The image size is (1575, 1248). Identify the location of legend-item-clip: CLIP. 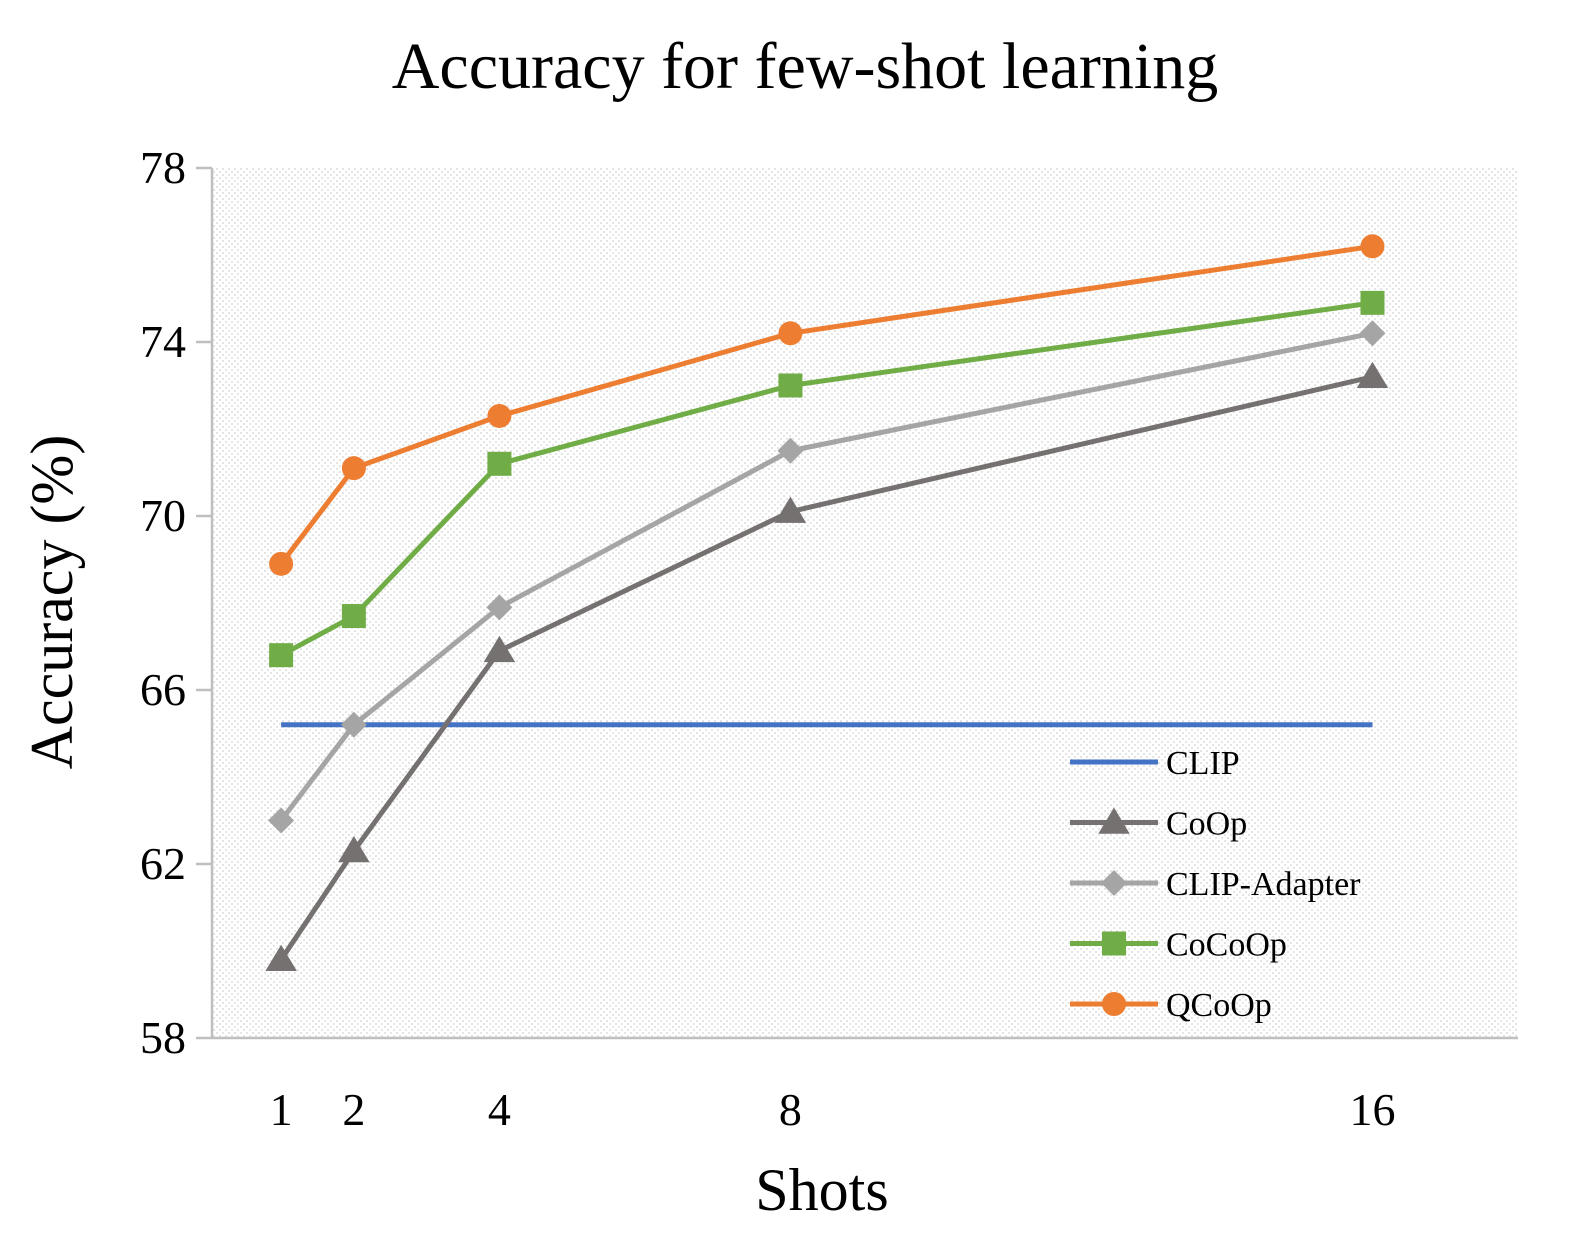
(1155, 763).